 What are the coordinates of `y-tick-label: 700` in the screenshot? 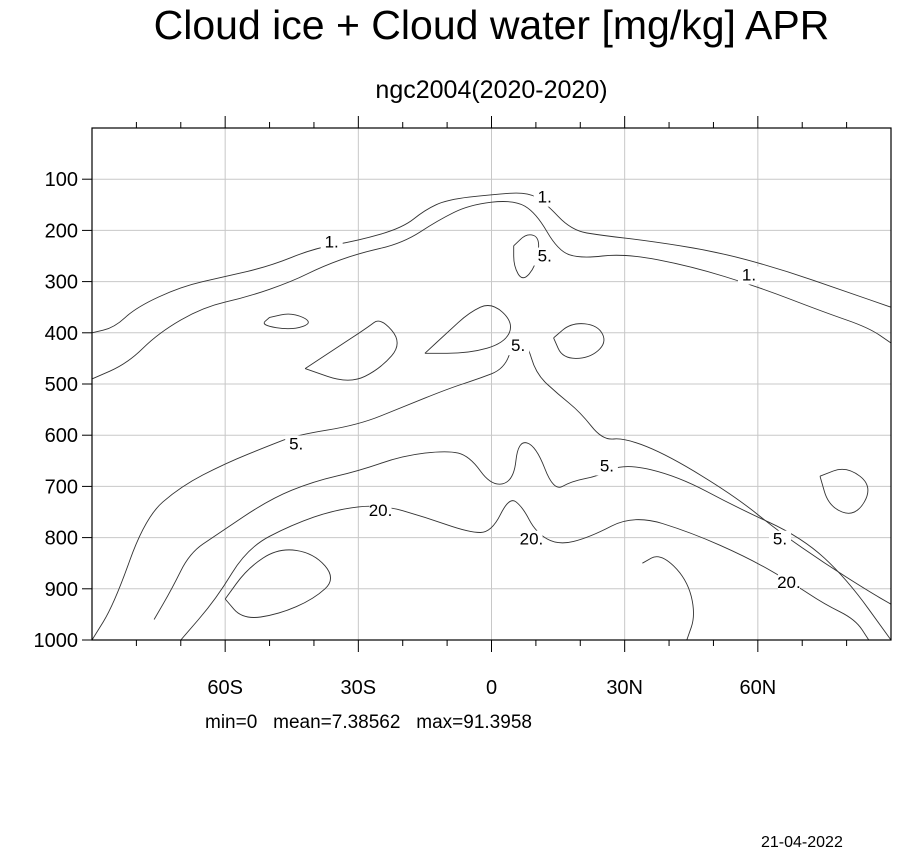 It's located at (61, 487).